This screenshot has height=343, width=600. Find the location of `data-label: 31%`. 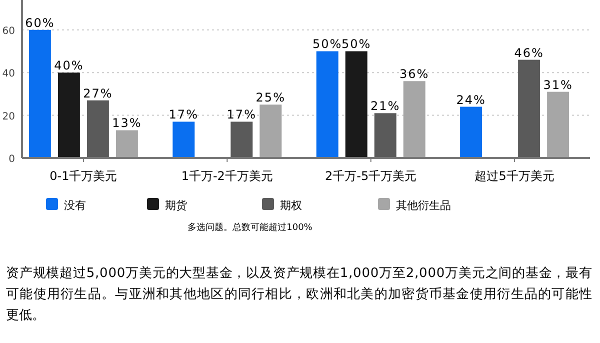

data-label: 31% is located at coordinates (558, 85).